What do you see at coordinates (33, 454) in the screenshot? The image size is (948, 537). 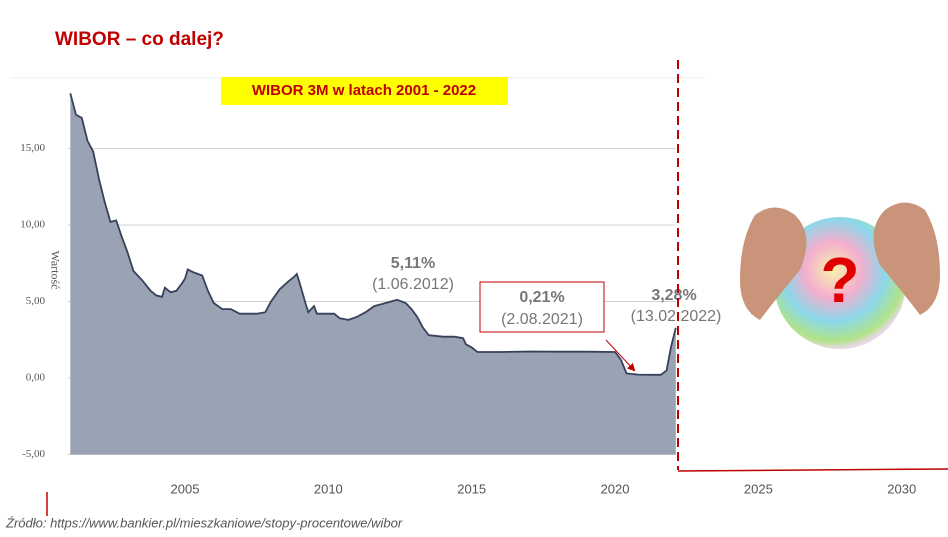 I see `y-tick-label: -5,00` at bounding box center [33, 454].